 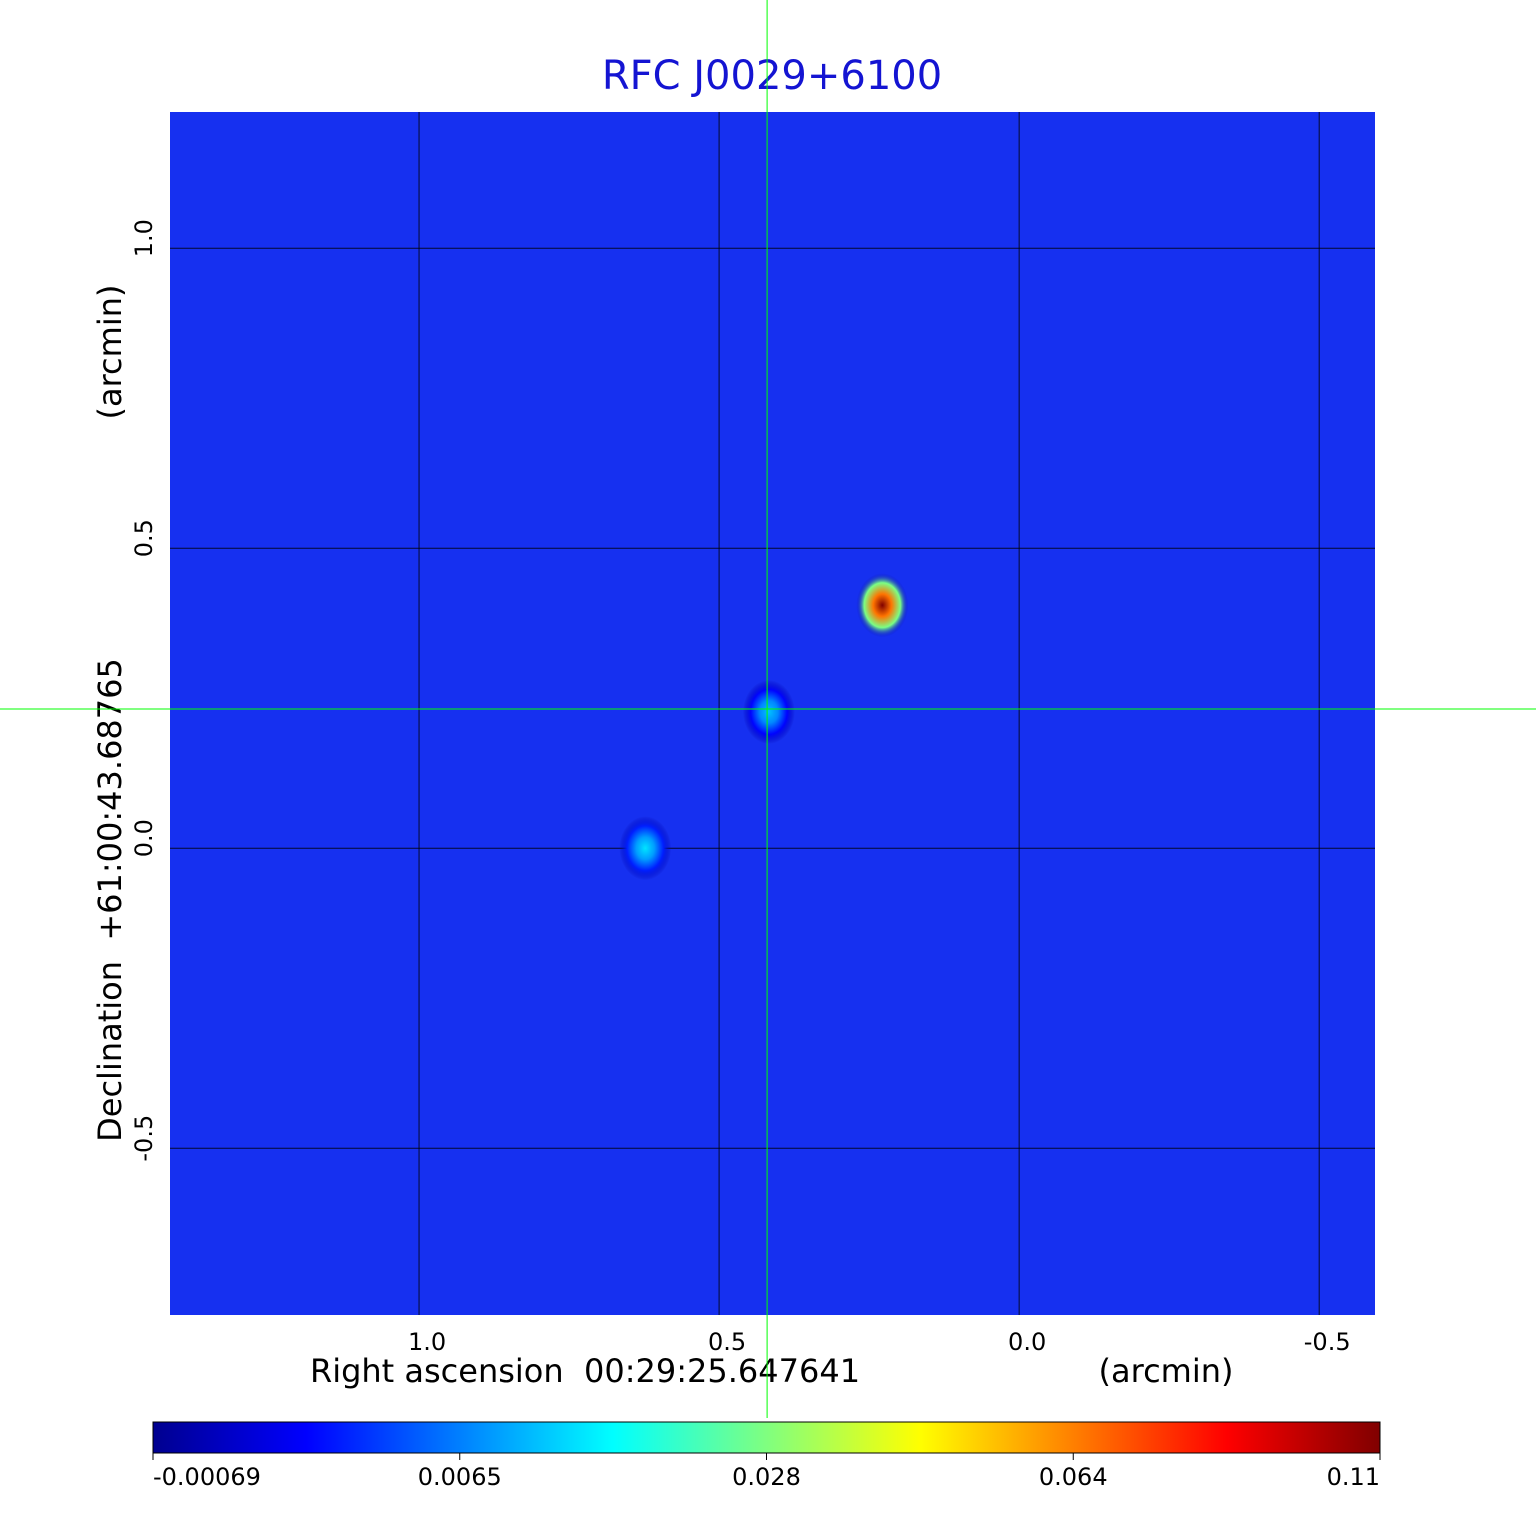 What do you see at coordinates (1027, 1342) in the screenshot?
I see `x-tick-label: 0.0` at bounding box center [1027, 1342].